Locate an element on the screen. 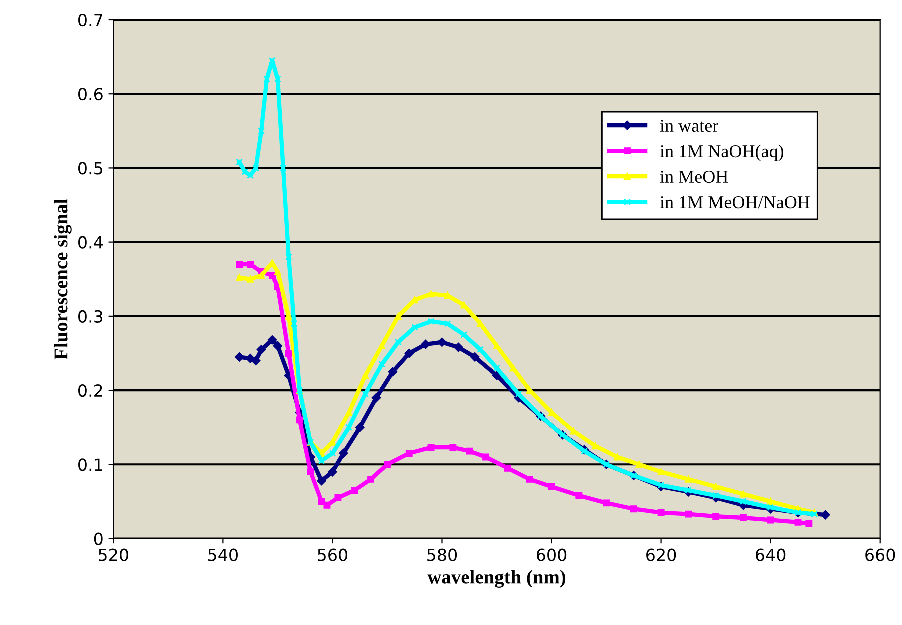 Image resolution: width=902 pixels, height=625 pixels. x-tick-label: 600 is located at coordinates (552, 555).